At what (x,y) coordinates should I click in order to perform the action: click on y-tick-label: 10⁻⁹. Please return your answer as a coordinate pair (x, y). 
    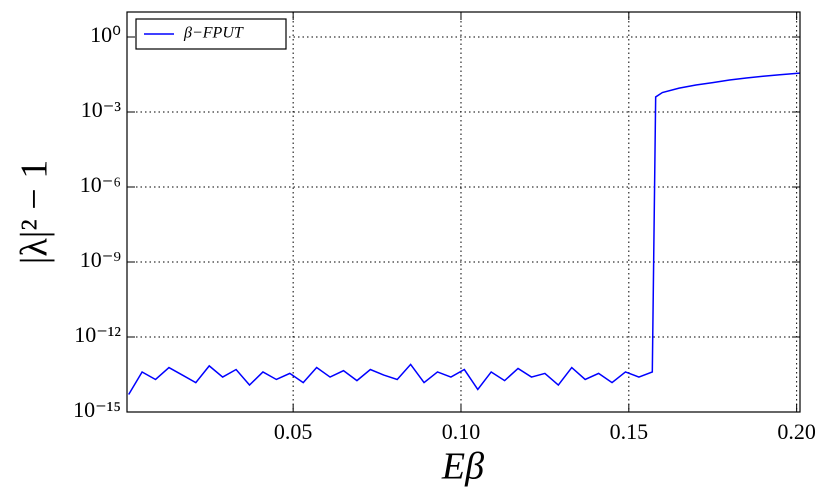
    Looking at the image, I should click on (101, 259).